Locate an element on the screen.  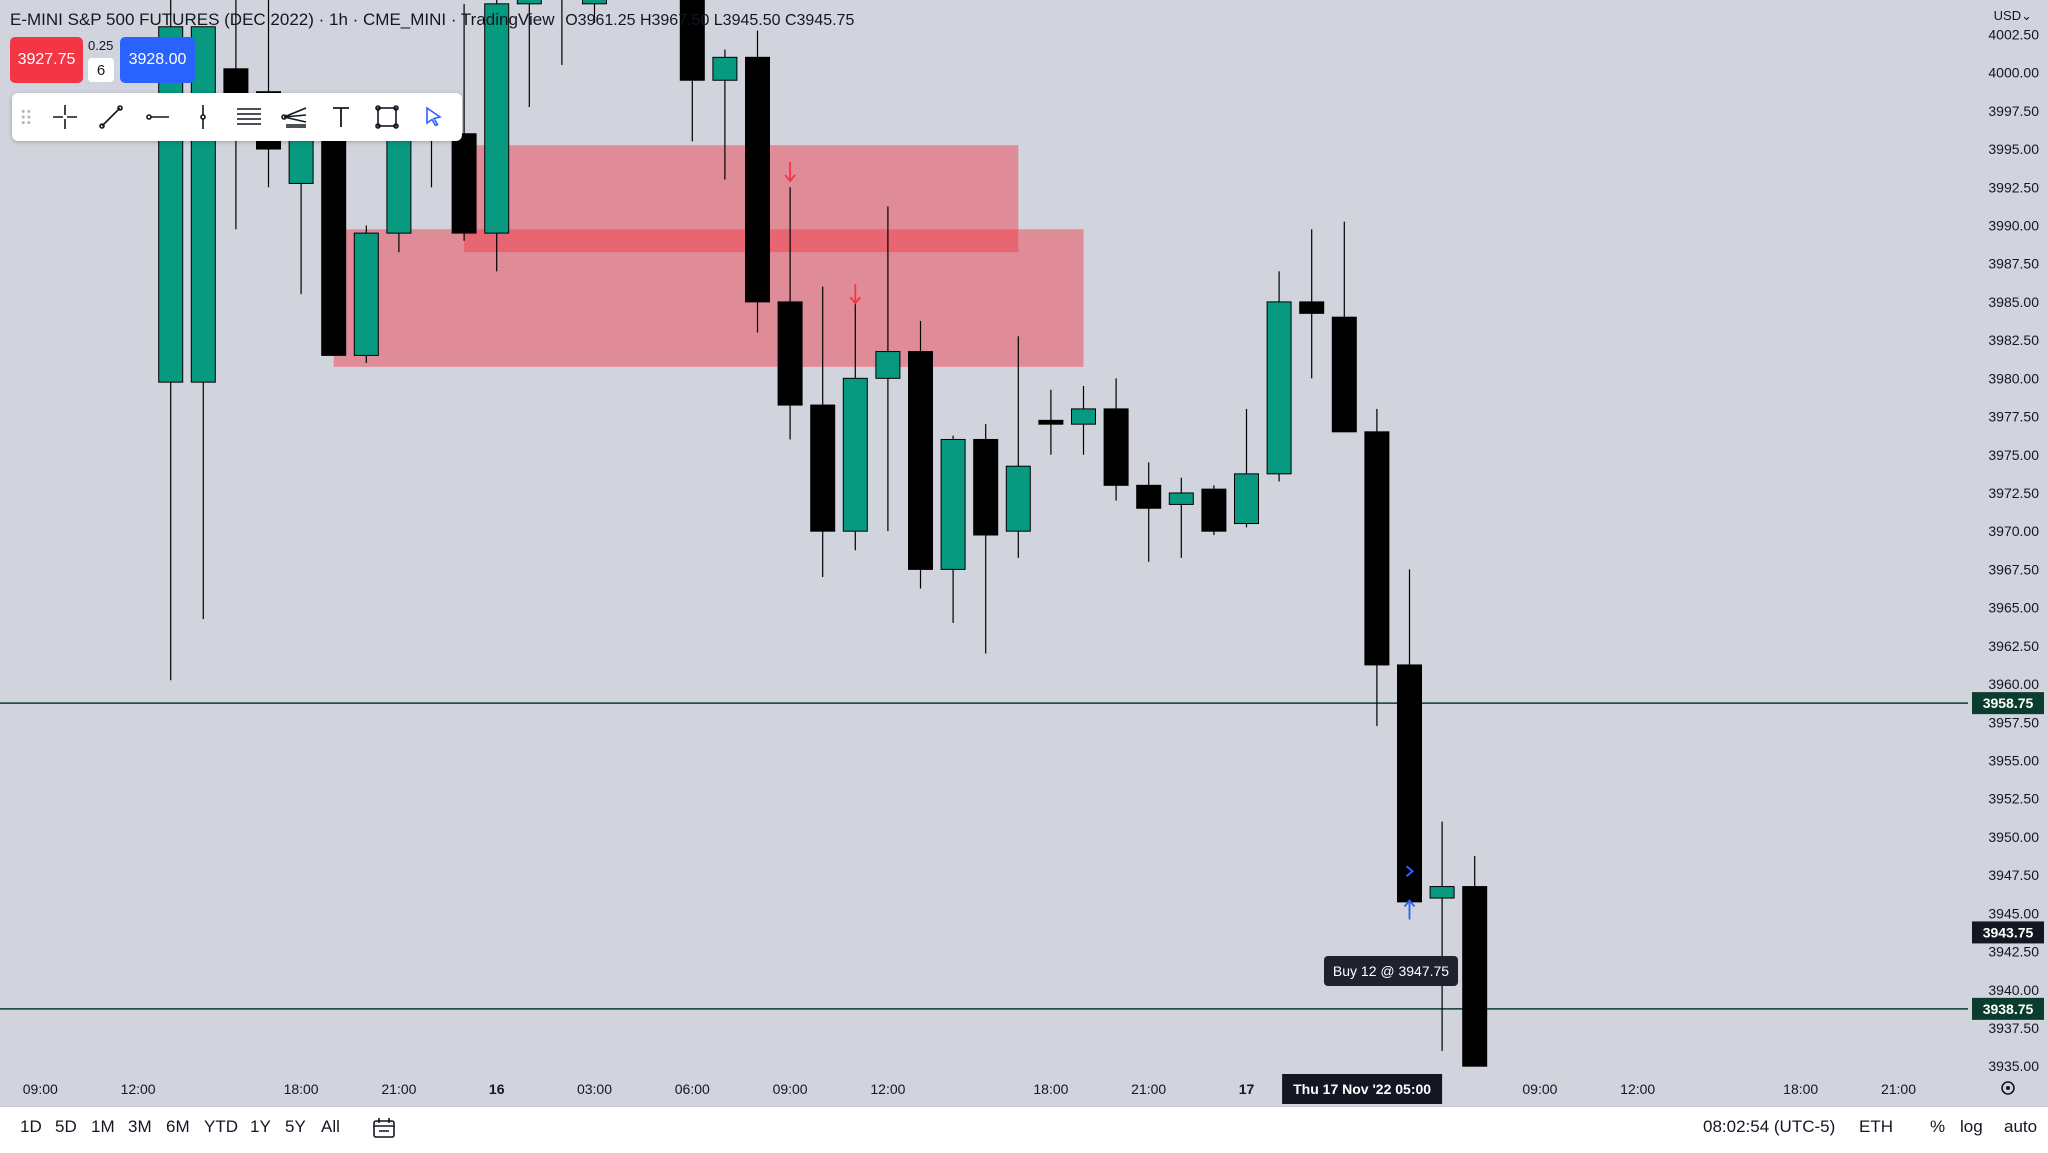
range-1d-button: 1D is located at coordinates (31, 1126).